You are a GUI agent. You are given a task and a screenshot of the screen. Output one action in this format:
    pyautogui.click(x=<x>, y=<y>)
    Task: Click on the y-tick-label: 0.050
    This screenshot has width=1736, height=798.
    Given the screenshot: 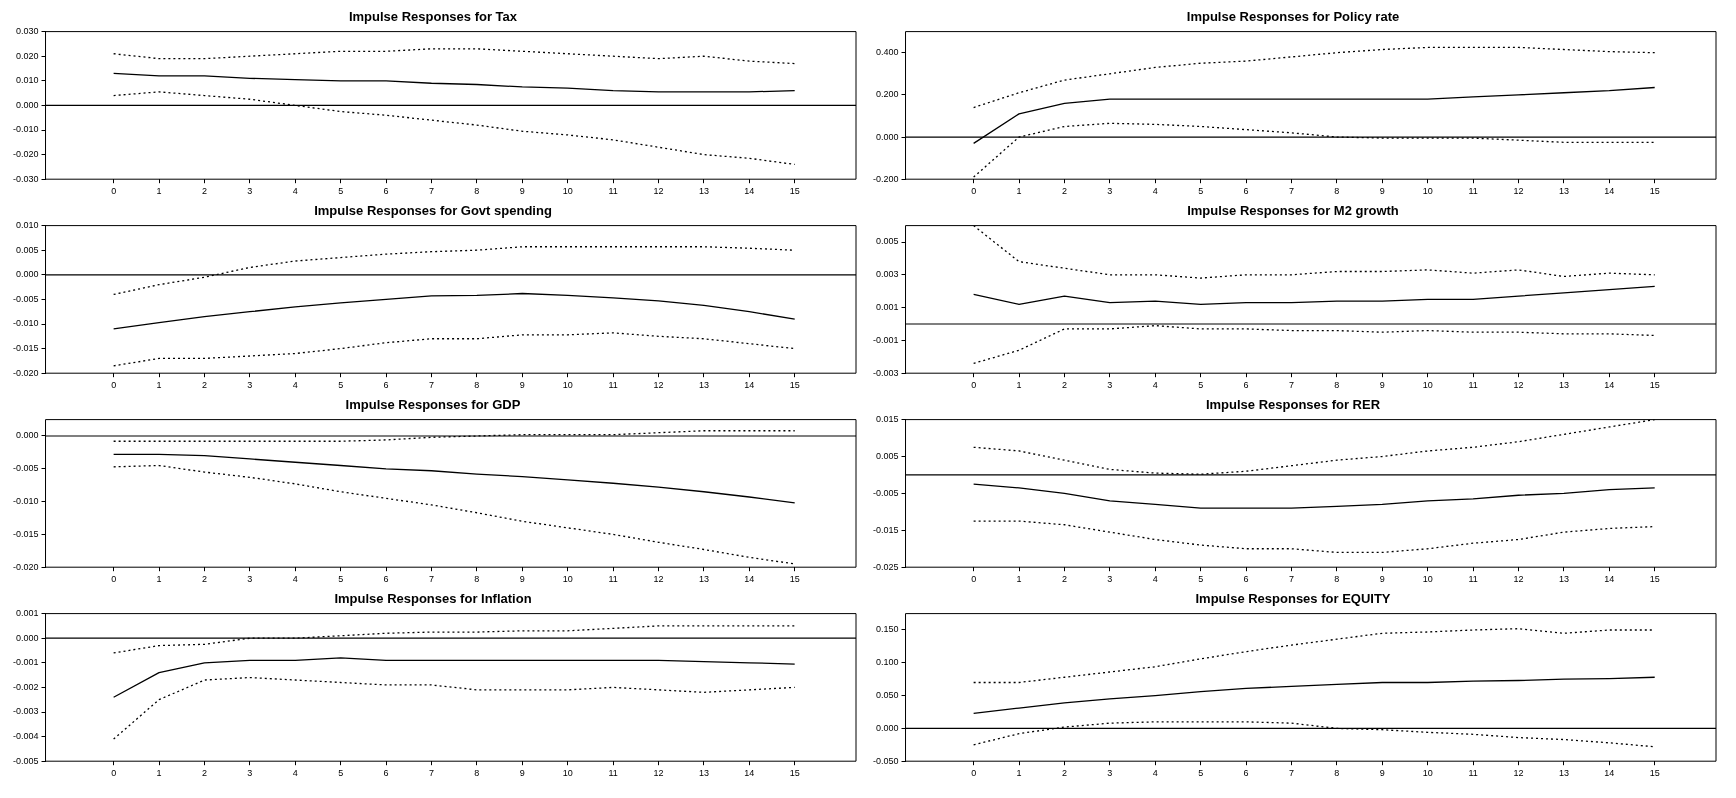 What is the action you would take?
    pyautogui.click(x=887, y=695)
    